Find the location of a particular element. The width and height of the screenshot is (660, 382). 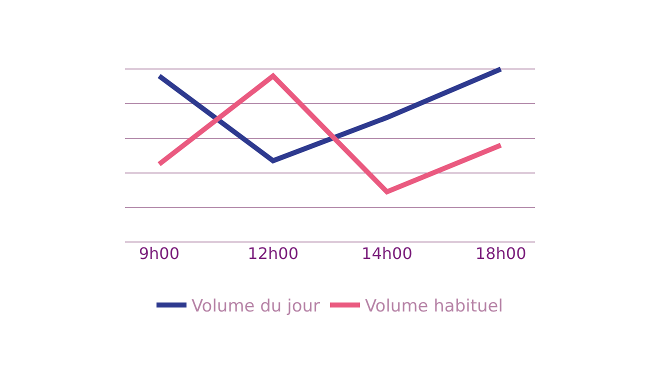

x-tick-label: 9h00 is located at coordinates (159, 253).